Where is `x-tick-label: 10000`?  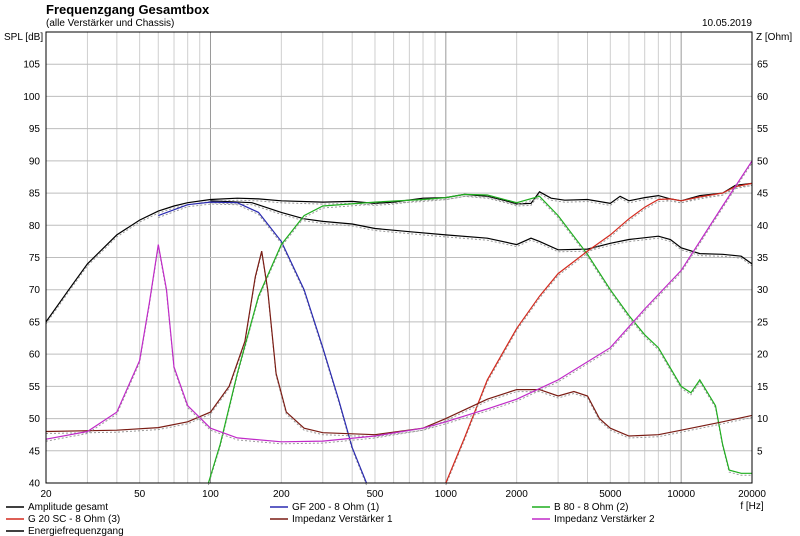
x-tick-label: 10000 is located at coordinates (681, 494).